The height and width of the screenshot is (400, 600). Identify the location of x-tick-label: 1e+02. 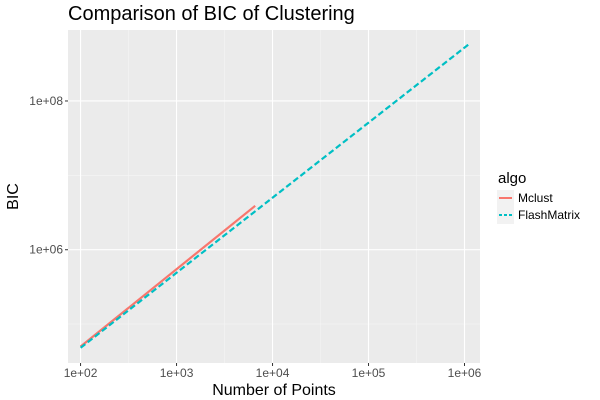
(81, 373).